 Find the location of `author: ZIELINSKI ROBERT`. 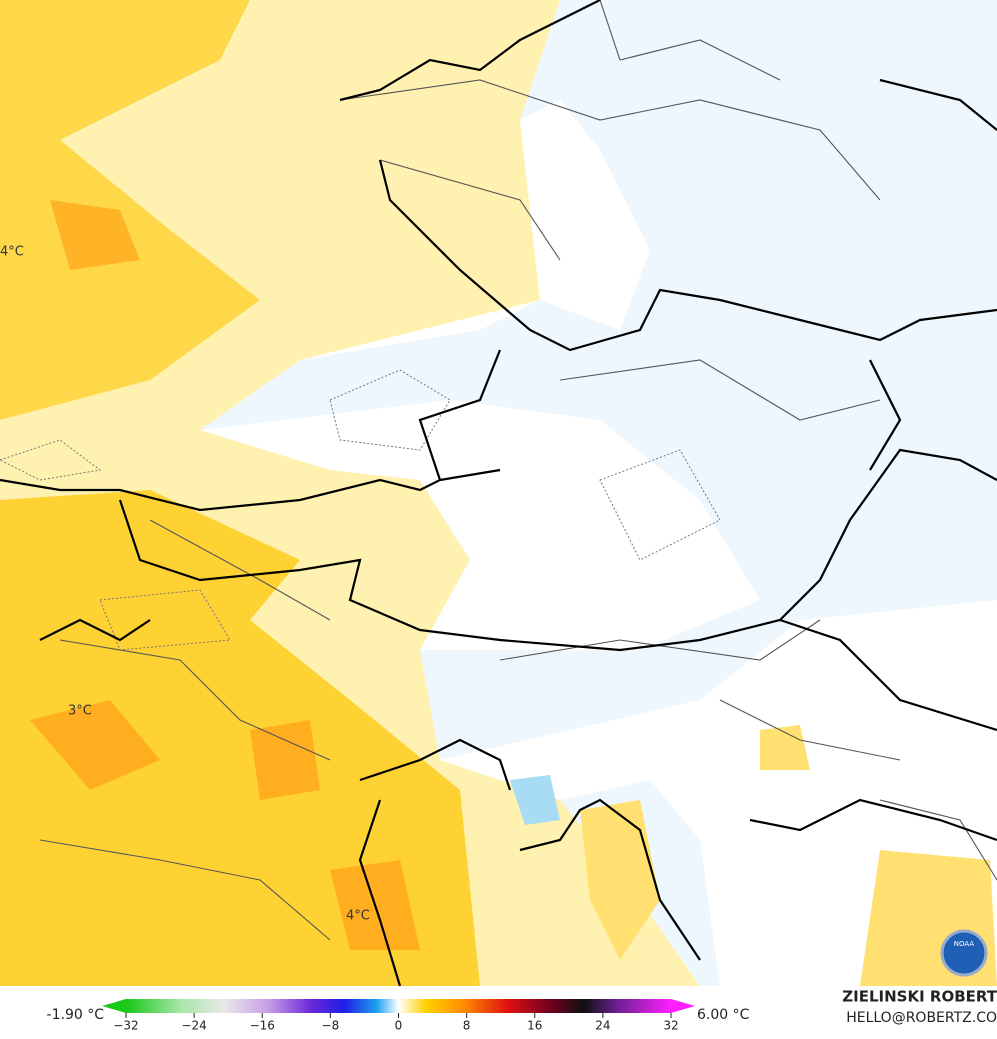

author: ZIELINSKI ROBERT is located at coordinates (919, 997).